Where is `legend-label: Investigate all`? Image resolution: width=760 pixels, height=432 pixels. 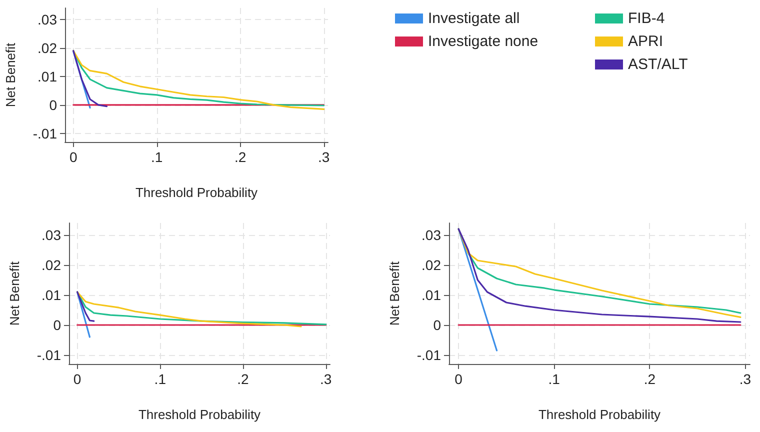 legend-label: Investigate all is located at coordinates (474, 18).